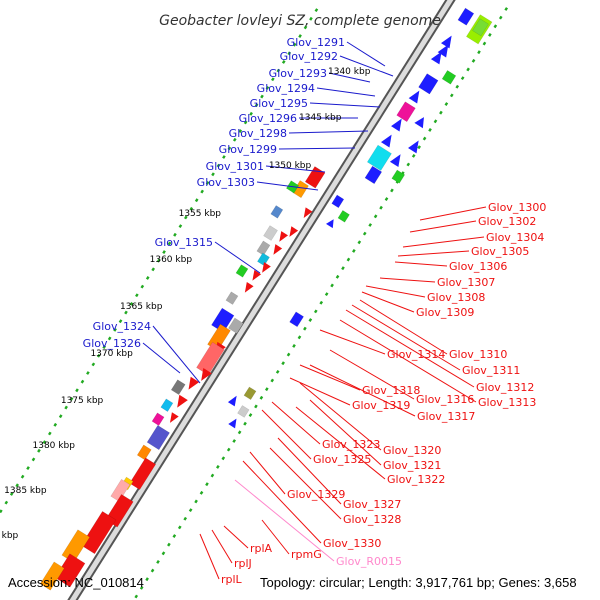 The image size is (600, 600). Describe the element at coordinates (372, 519) in the screenshot. I see `reverse-gene-label: Glov_1328` at that location.